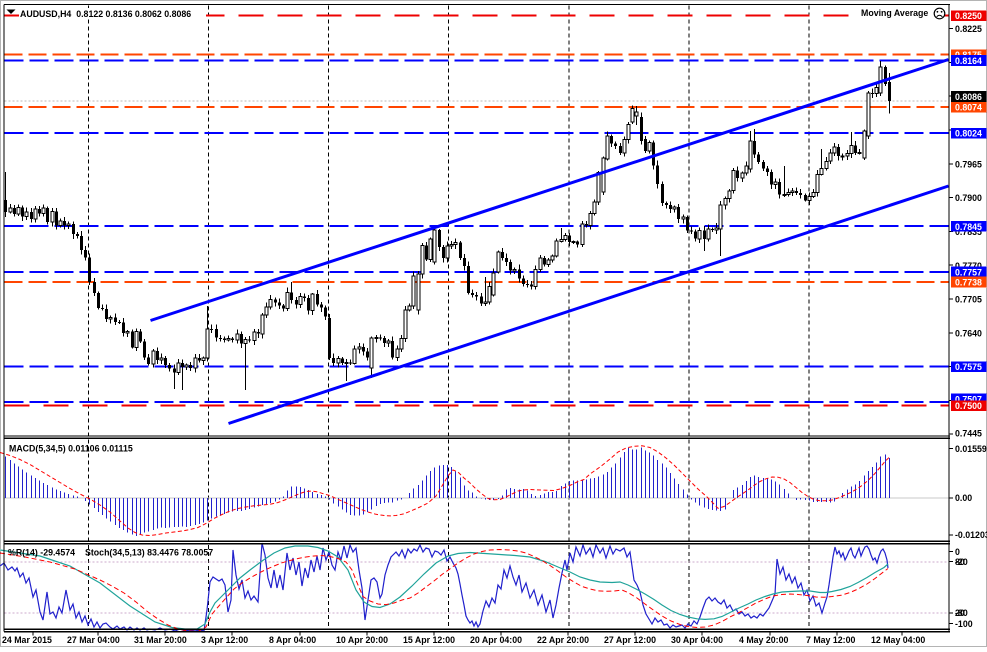  Describe the element at coordinates (968, 266) in the screenshot. I see `svg-text: 0.7770` at that location.